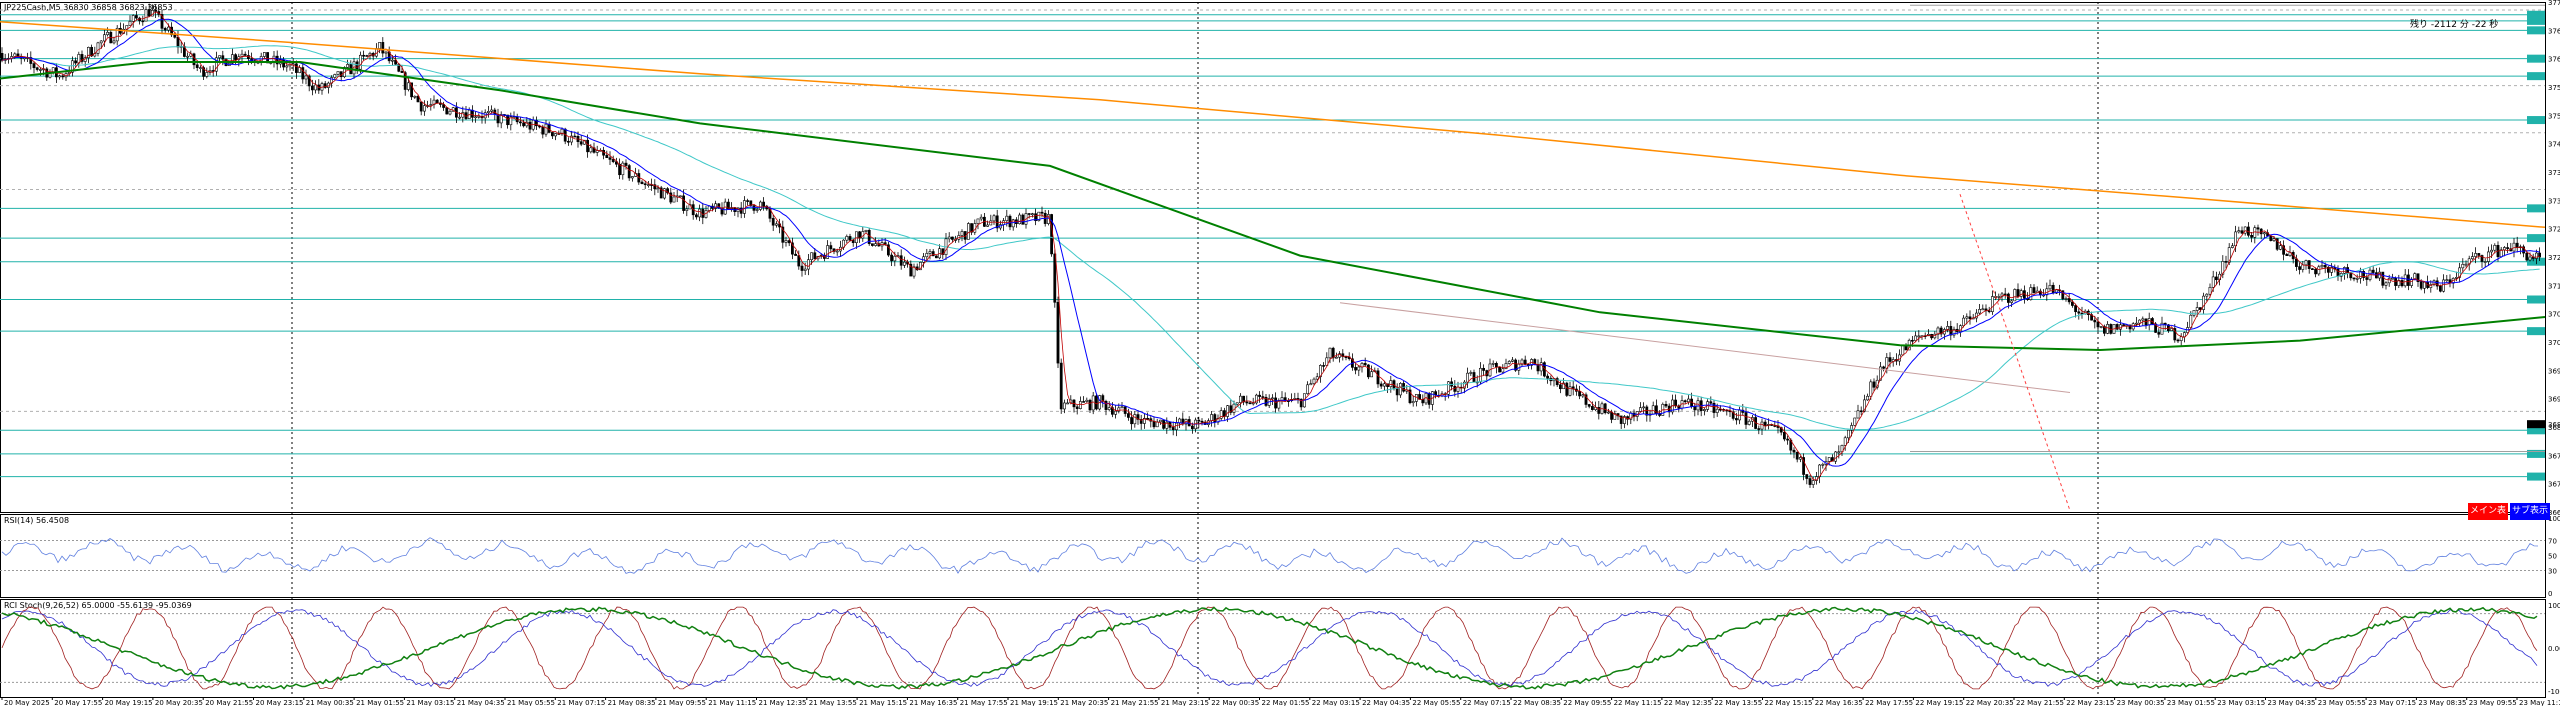 This screenshot has width=2560, height=708. What do you see at coordinates (330, 702) in the screenshot?
I see `time-axis-label: 21 May 00:35` at bounding box center [330, 702].